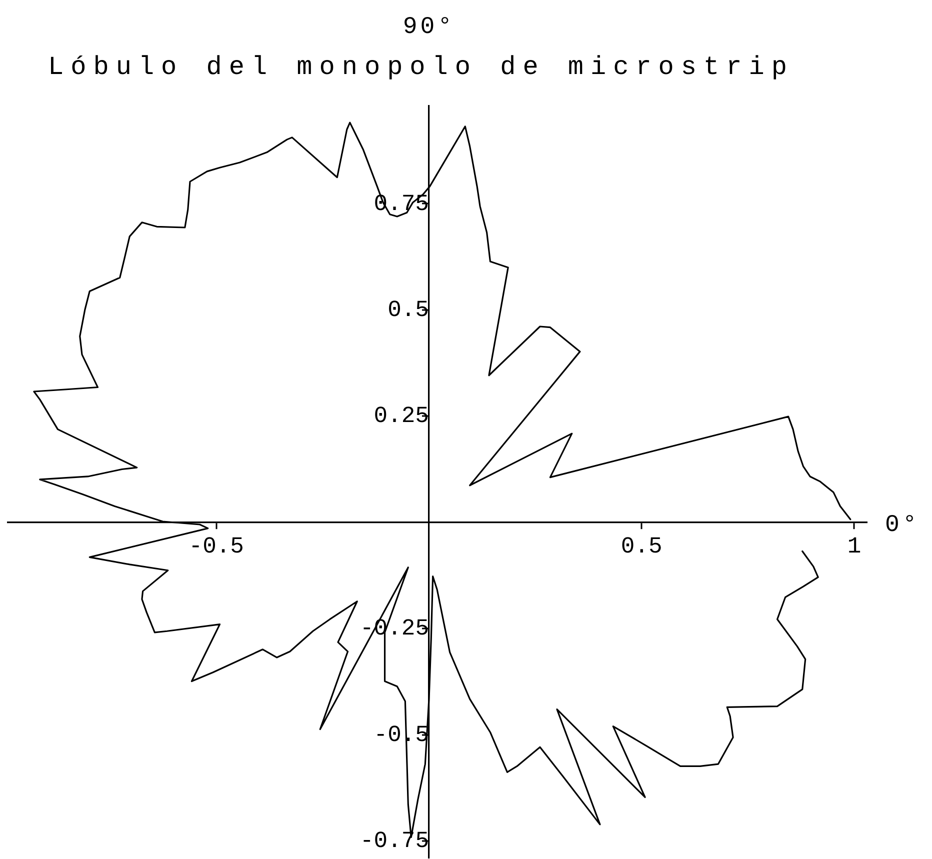  I want to click on y-tick-label: -0.75, so click(394, 841).